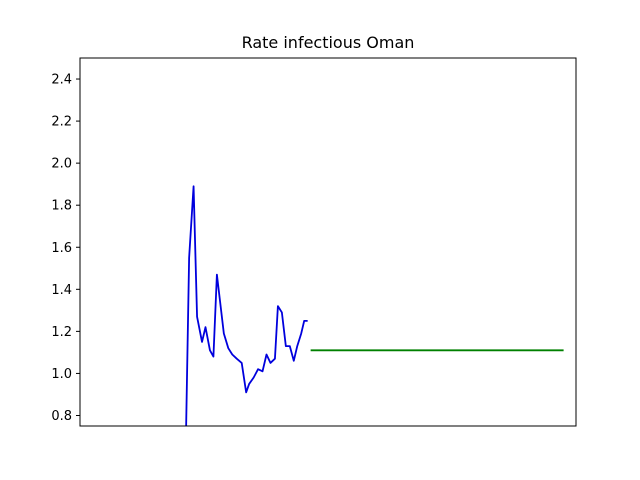  I want to click on y-tick-label: 1.6, so click(61, 248).